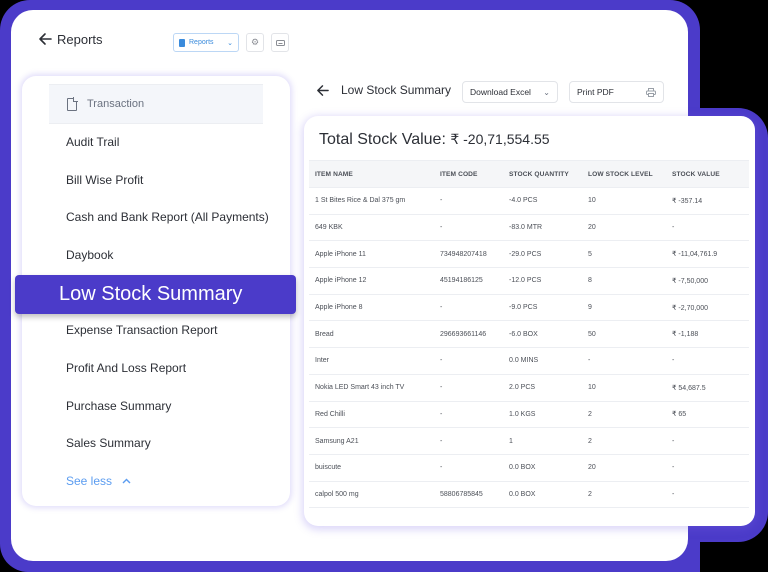 The width and height of the screenshot is (768, 572). I want to click on reports-dropdown-label: Reports, so click(201, 42).